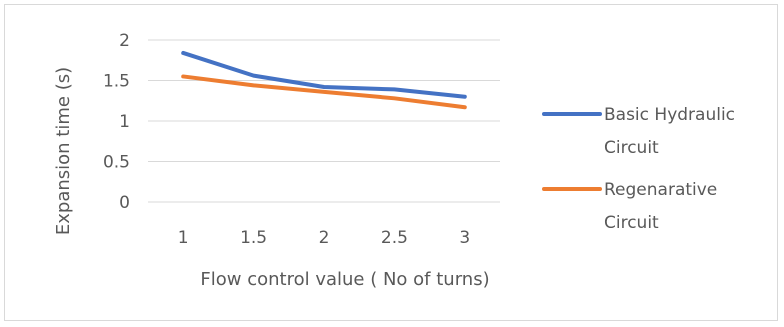  I want to click on legend-label-1: Circuit, so click(631, 223).